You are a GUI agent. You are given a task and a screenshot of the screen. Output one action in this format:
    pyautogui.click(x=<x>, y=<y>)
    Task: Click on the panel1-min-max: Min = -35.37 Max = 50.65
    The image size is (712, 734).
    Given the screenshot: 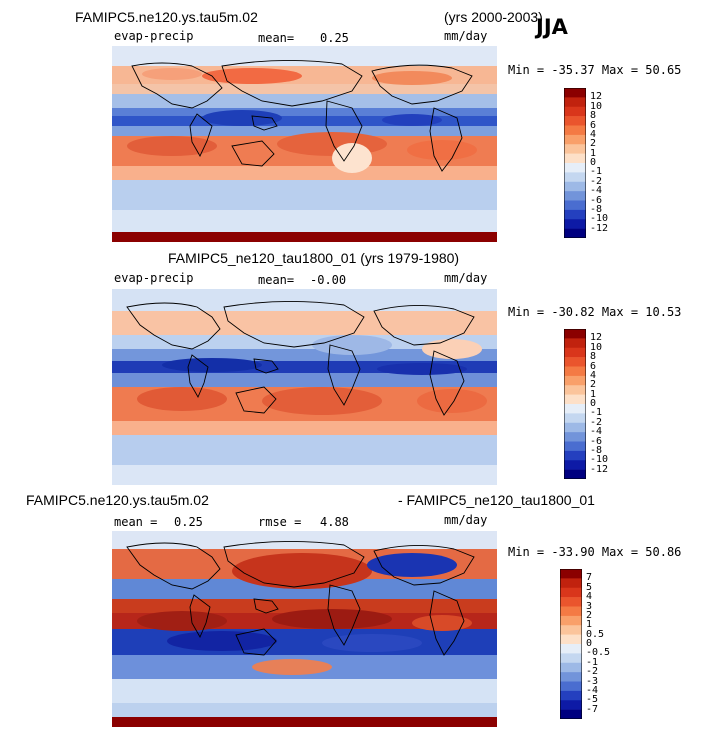 What is the action you would take?
    pyautogui.click(x=595, y=70)
    